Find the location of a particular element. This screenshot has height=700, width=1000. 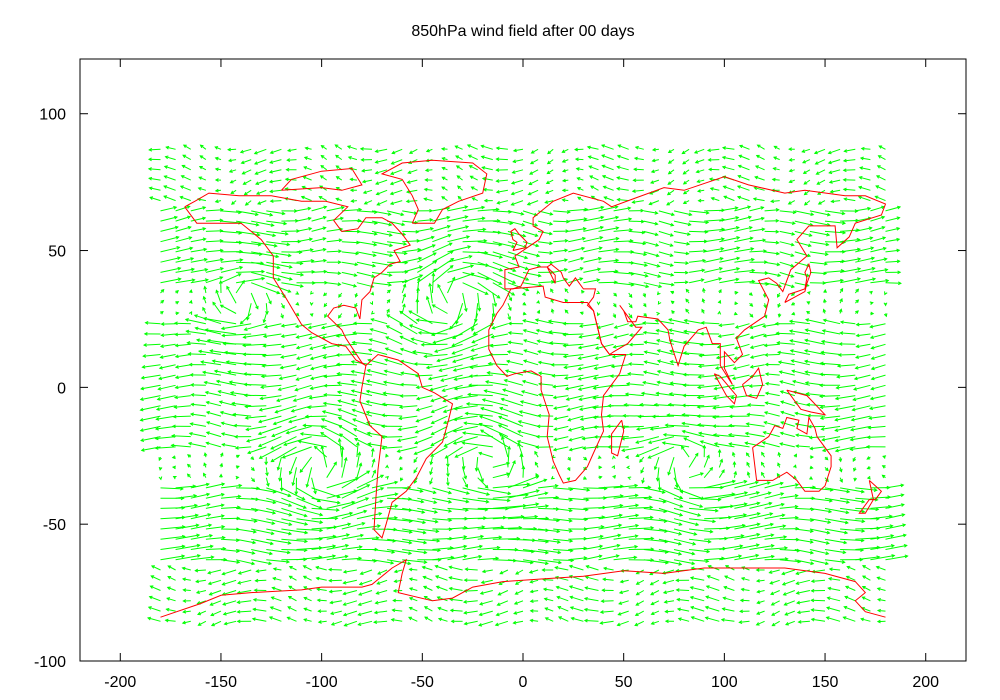

coastline-north-america is located at coordinates (298, 279).